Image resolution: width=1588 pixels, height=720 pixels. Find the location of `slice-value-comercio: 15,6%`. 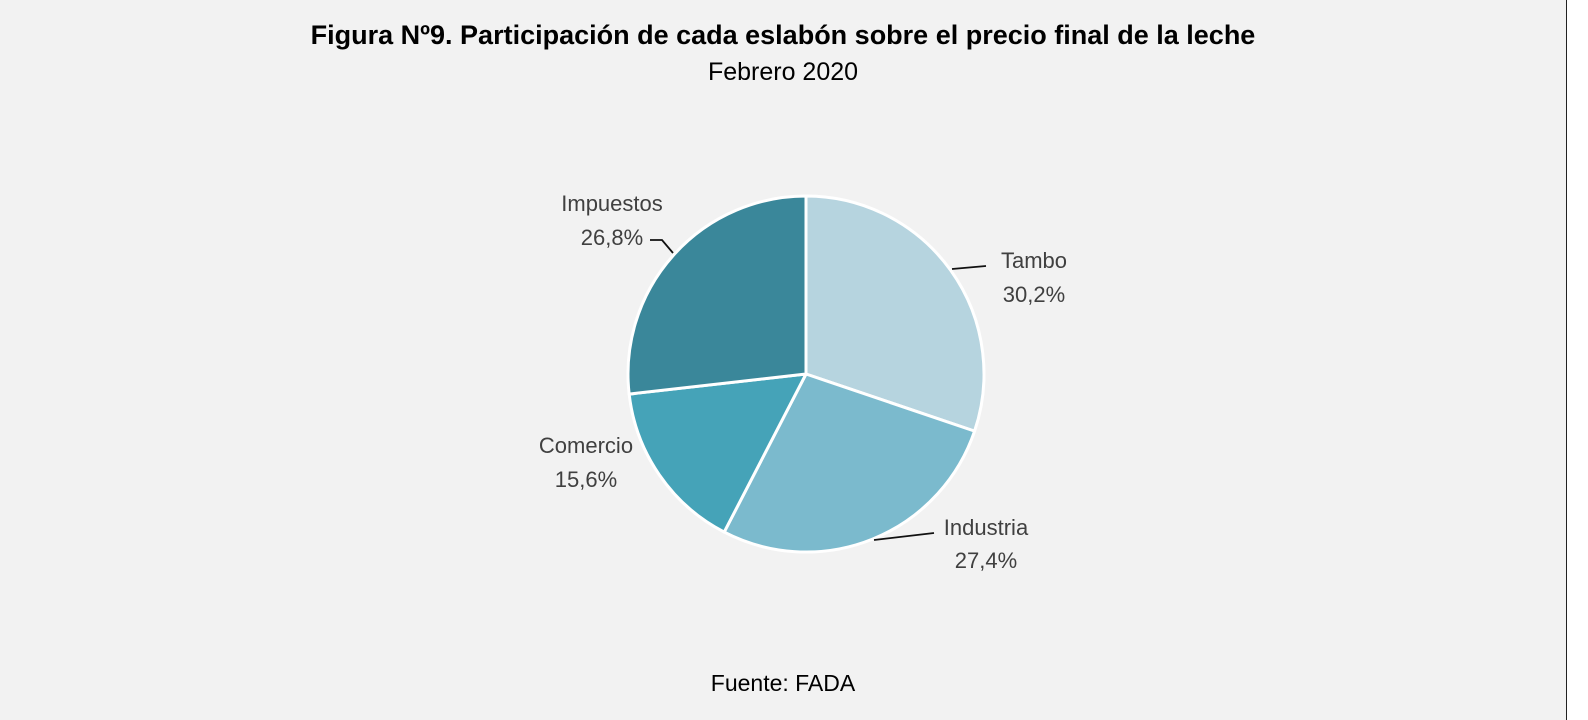

slice-value-comercio: 15,6% is located at coordinates (586, 479).